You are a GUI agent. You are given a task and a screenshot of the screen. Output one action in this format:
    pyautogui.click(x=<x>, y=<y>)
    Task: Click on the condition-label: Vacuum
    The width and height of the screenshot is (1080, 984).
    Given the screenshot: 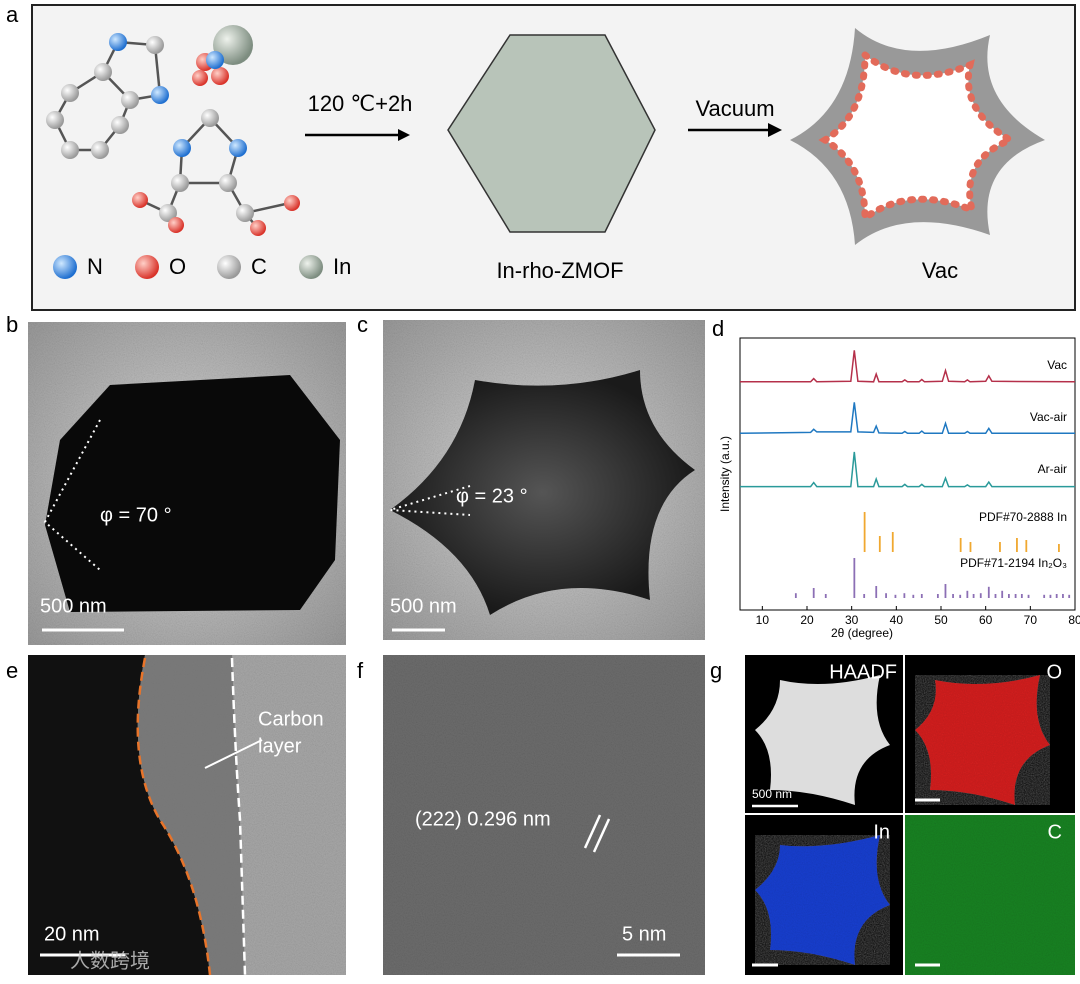 What is the action you would take?
    pyautogui.click(x=734, y=108)
    